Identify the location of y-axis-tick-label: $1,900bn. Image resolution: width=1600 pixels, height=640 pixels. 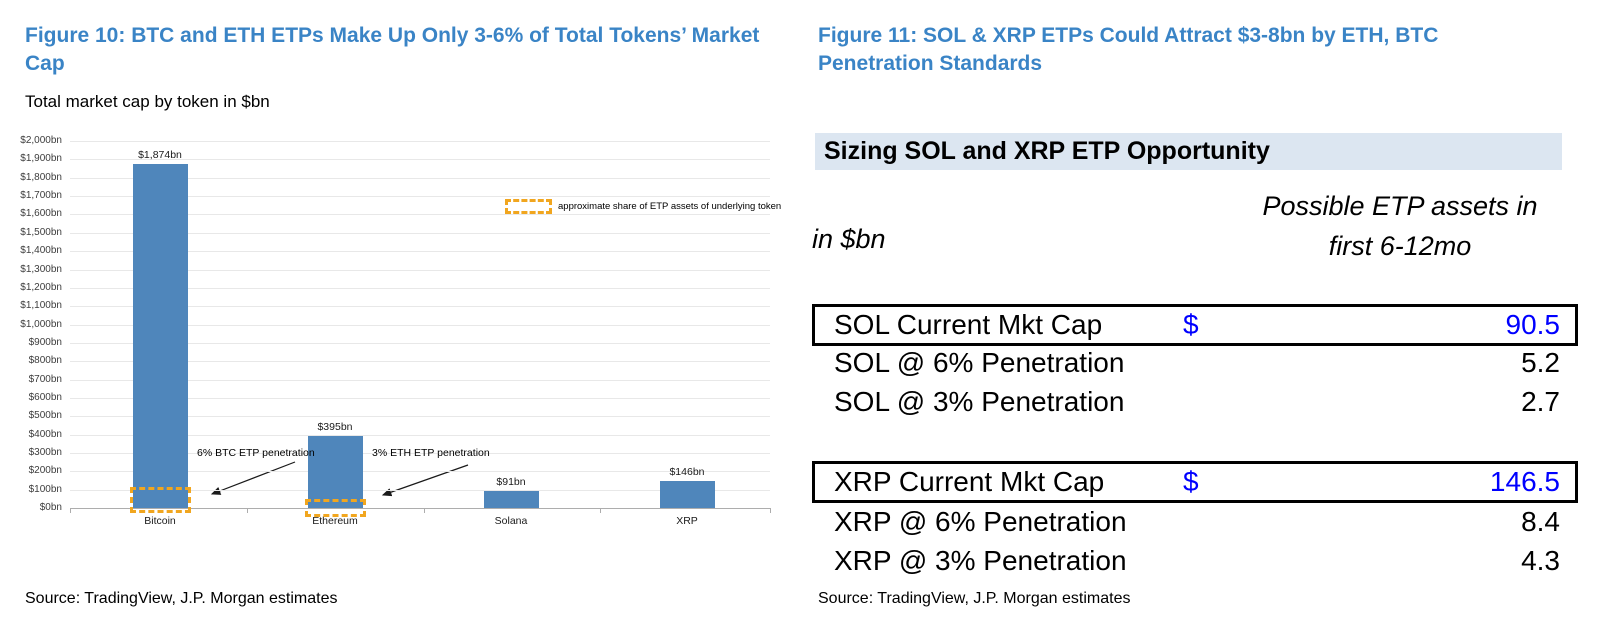
(41, 159).